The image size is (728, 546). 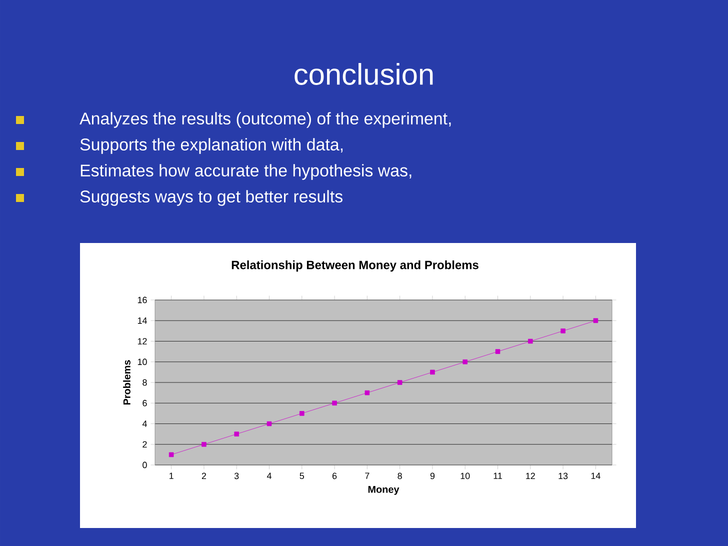 I want to click on x-tick-label: 10, so click(x=465, y=476).